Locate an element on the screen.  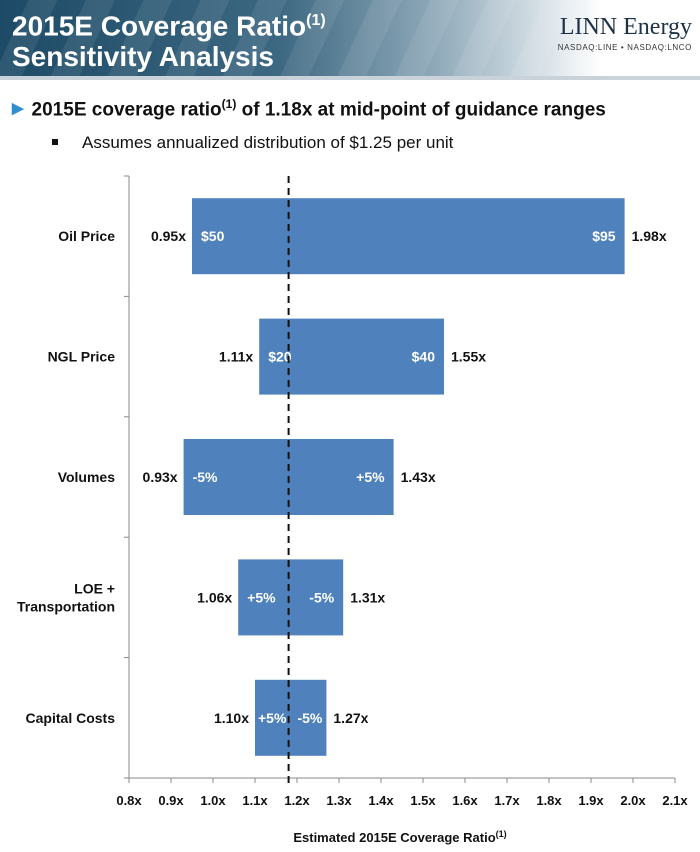
x-tick-label: 1.8x is located at coordinates (549, 800).